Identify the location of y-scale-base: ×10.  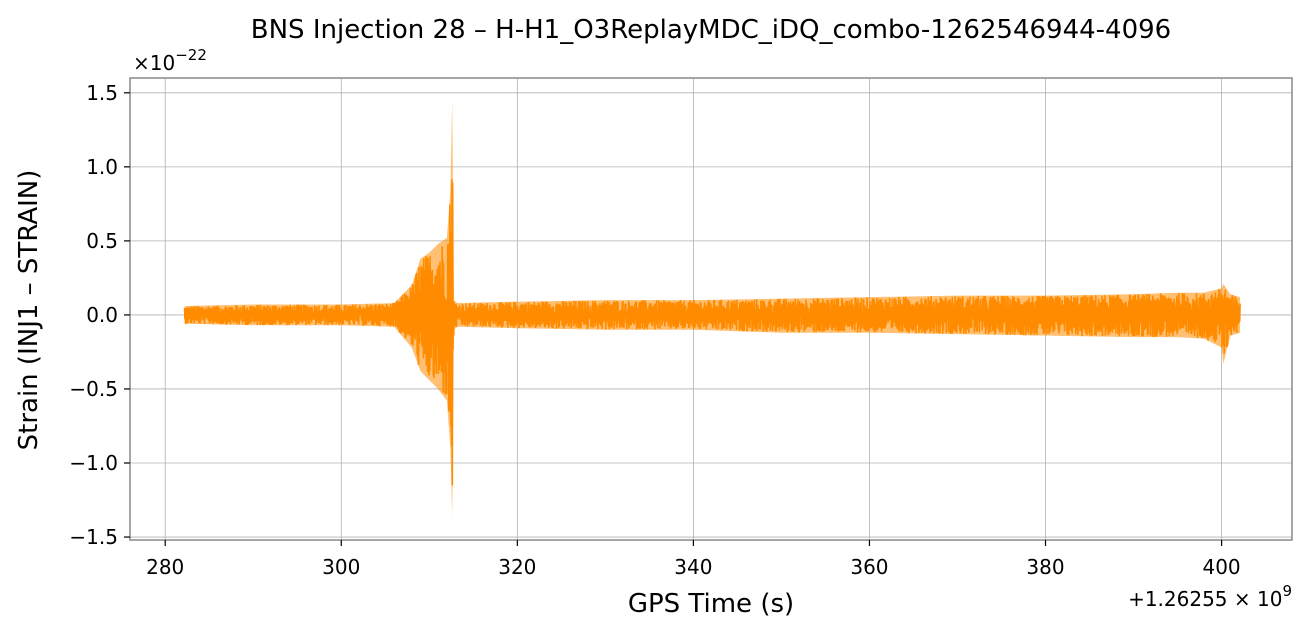
(154, 63).